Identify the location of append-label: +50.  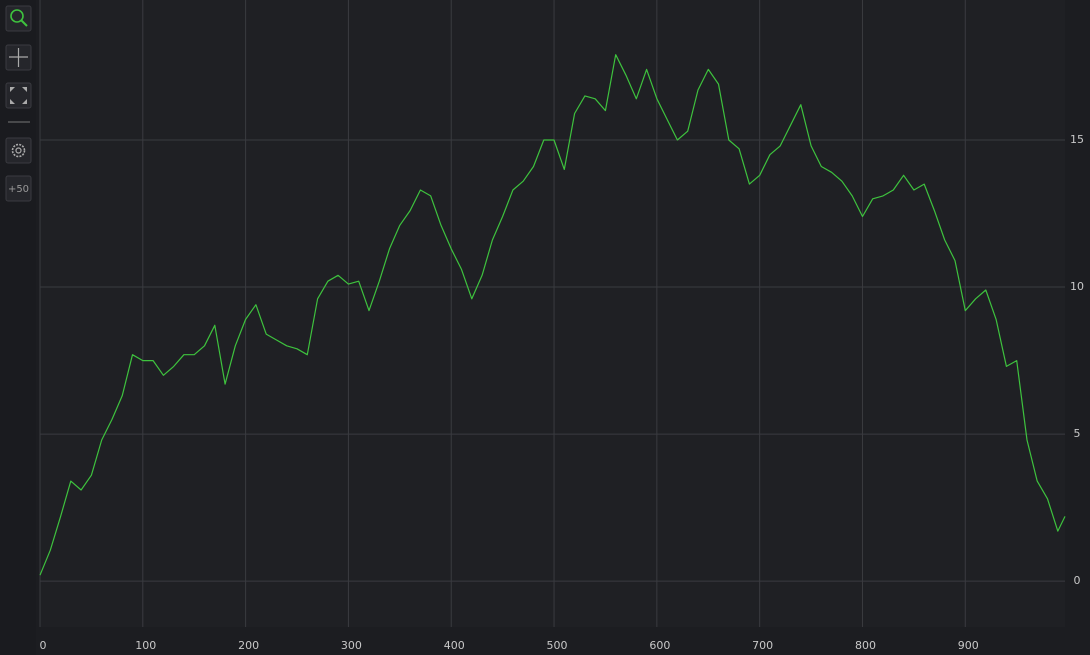
(18, 189).